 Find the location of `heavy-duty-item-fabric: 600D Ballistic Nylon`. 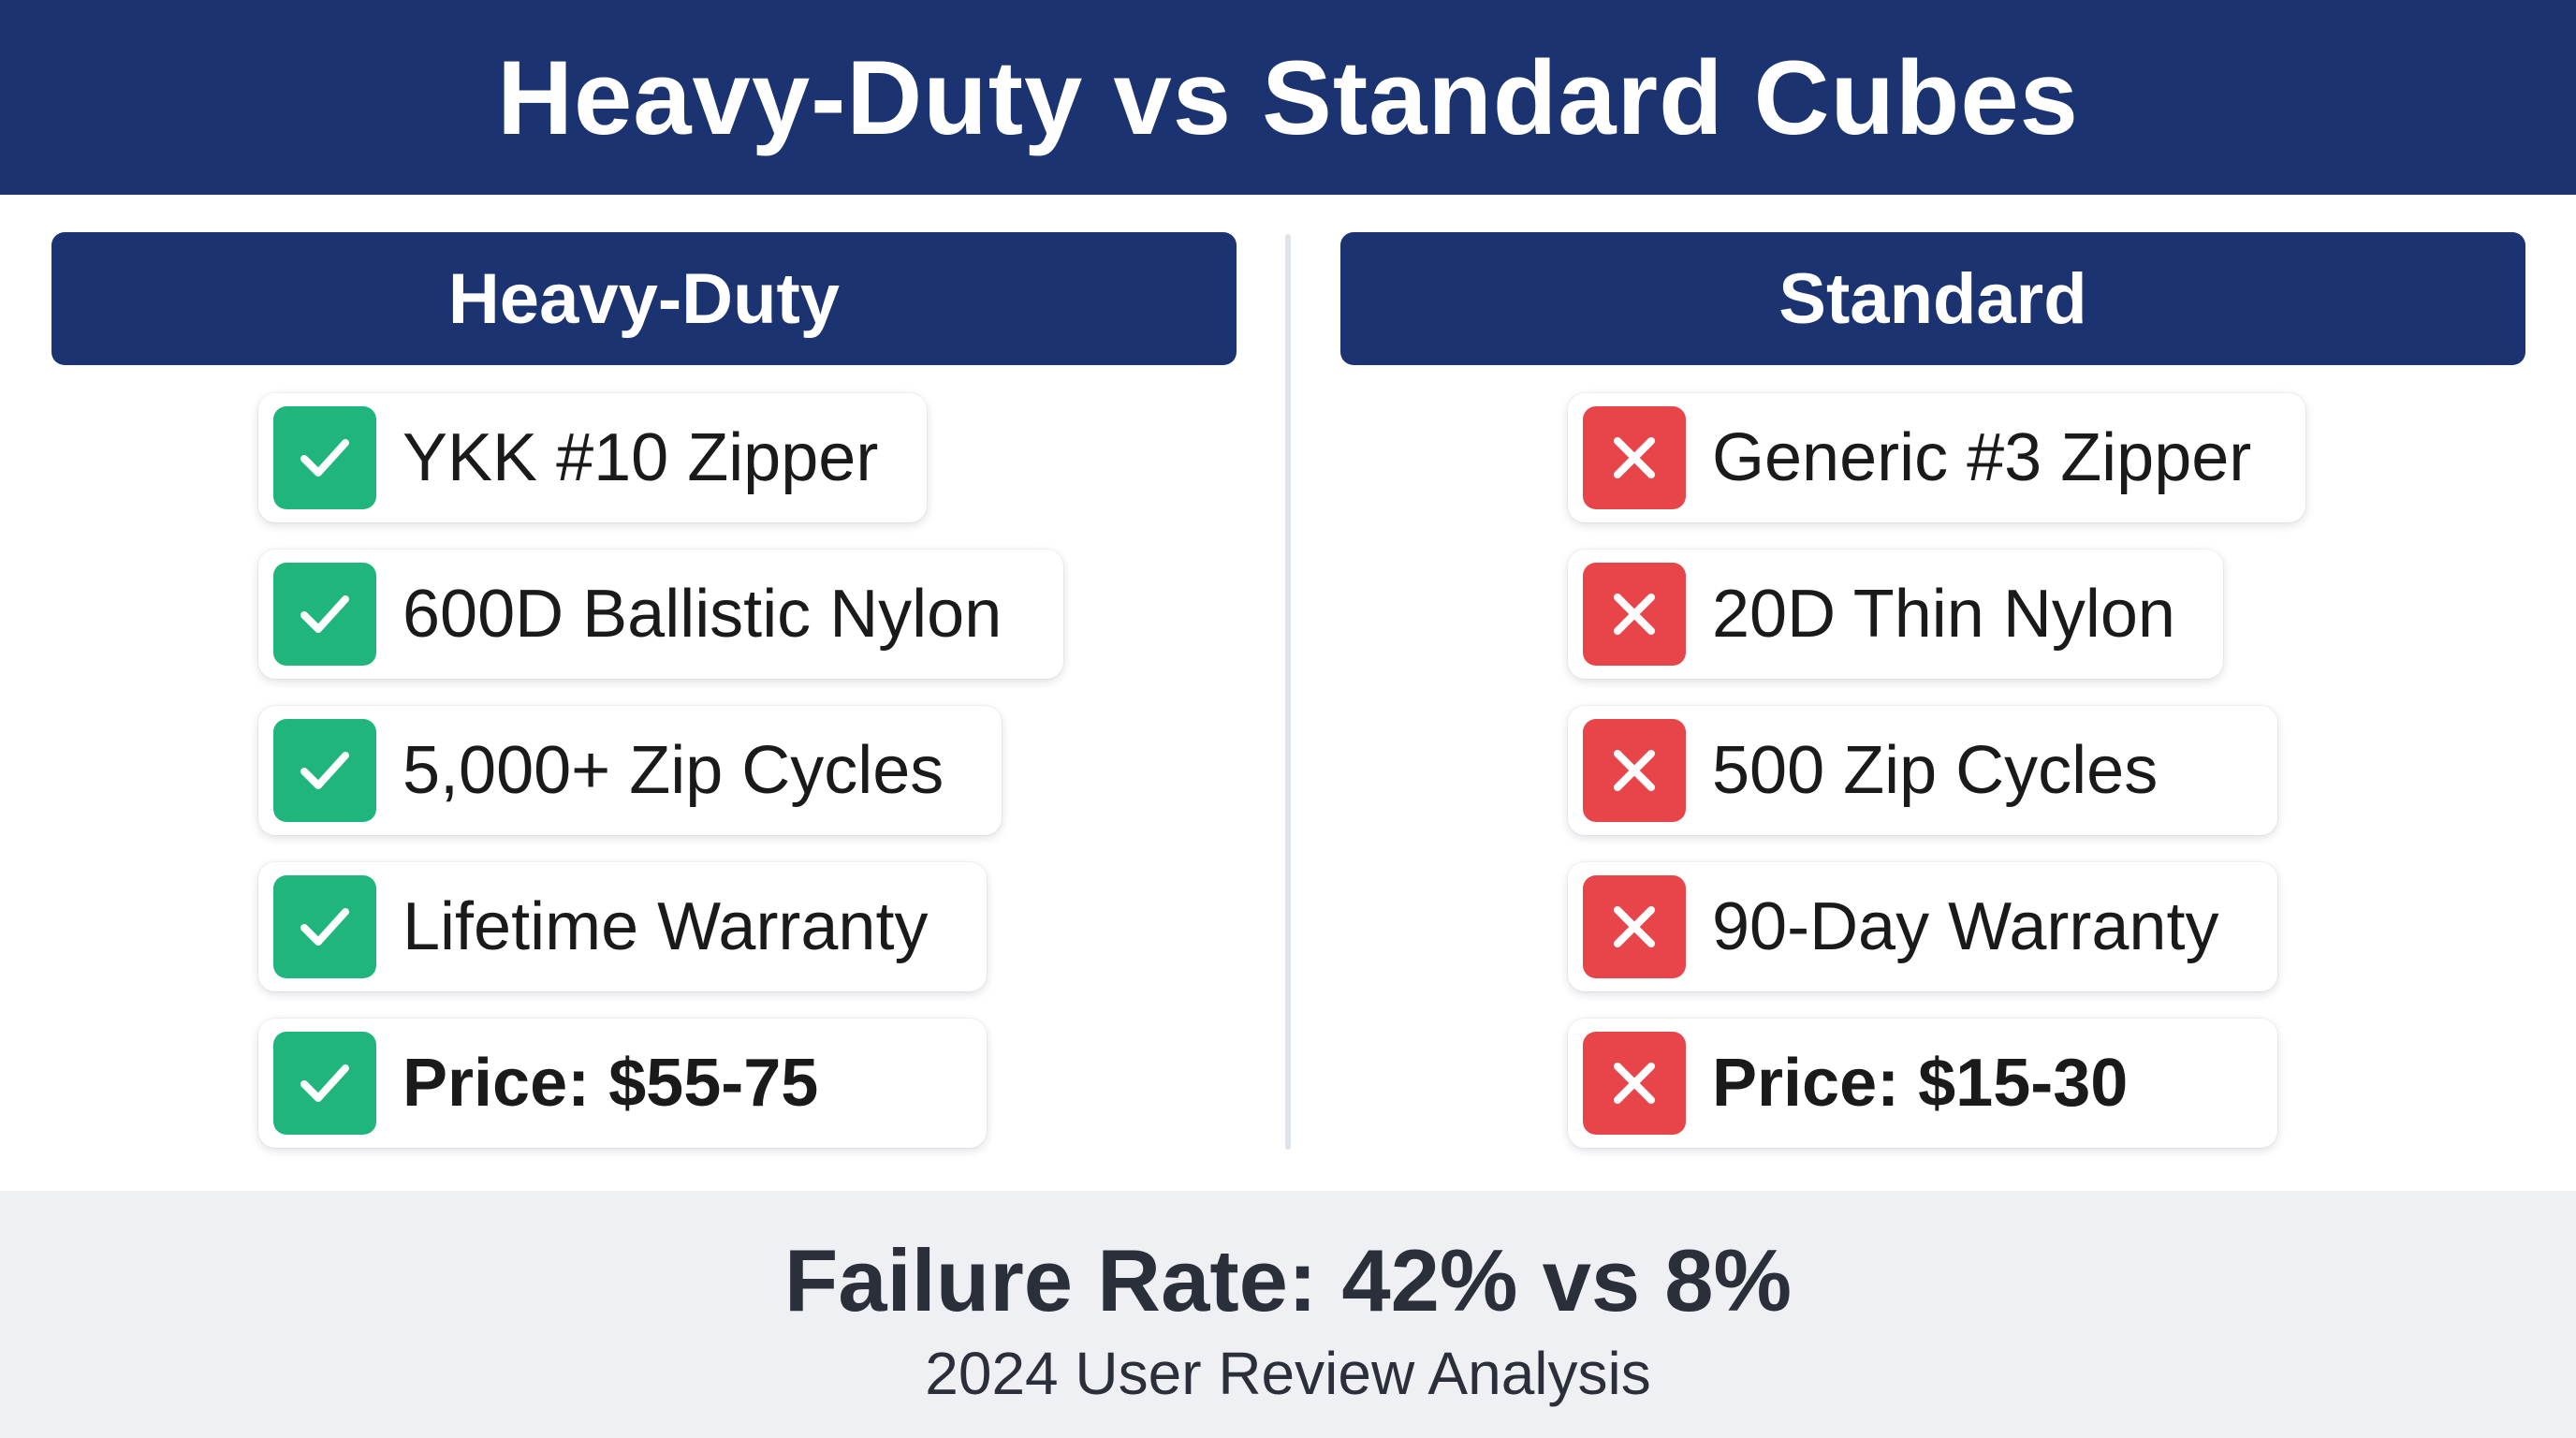

heavy-duty-item-fabric: 600D Ballistic Nylon is located at coordinates (660, 614).